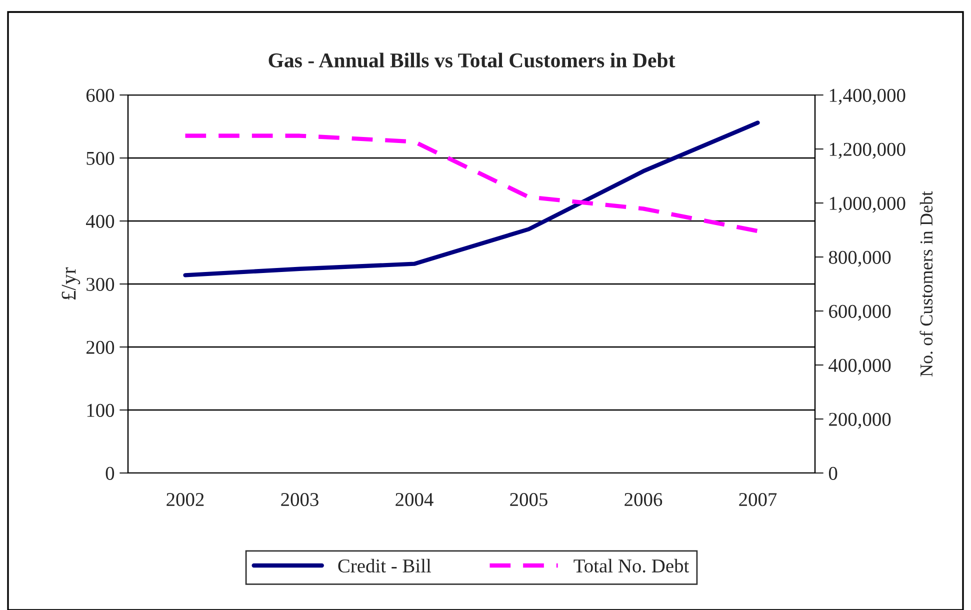 This screenshot has width=971, height=610. What do you see at coordinates (100, 410) in the screenshot?
I see `y-tick-label: 100` at bounding box center [100, 410].